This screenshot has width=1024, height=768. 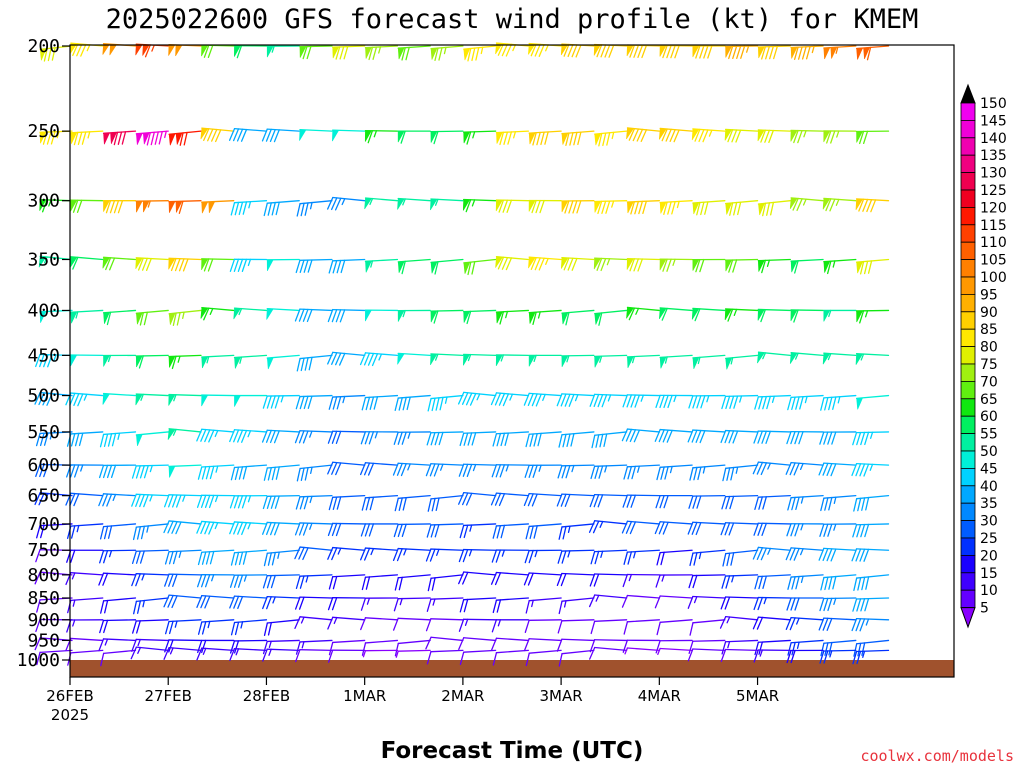 What do you see at coordinates (993, 226) in the screenshot?
I see `colorbar-label: 115` at bounding box center [993, 226].